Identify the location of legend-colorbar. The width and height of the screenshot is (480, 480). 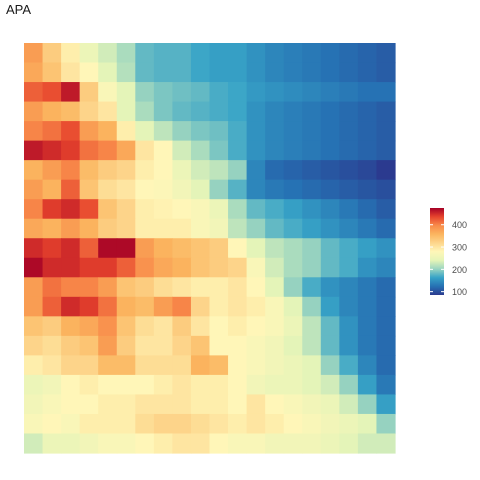
(437, 251).